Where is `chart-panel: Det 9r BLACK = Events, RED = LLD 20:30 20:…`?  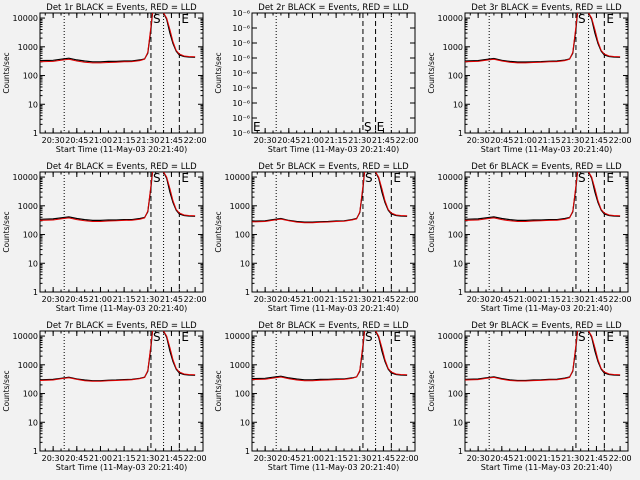 chart-panel: Det 9r BLACK = Events, RED = LLD 20:30 20:… is located at coordinates (529, 396).